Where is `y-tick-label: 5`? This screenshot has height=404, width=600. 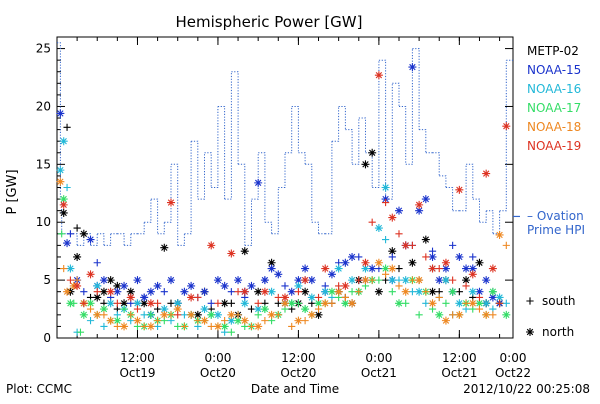 y-tick-label: 5 is located at coordinates (47, 280).